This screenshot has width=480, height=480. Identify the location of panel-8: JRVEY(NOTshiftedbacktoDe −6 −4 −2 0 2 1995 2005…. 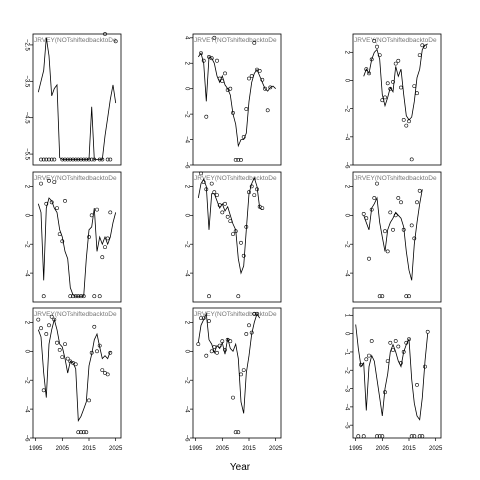
(233, 379).